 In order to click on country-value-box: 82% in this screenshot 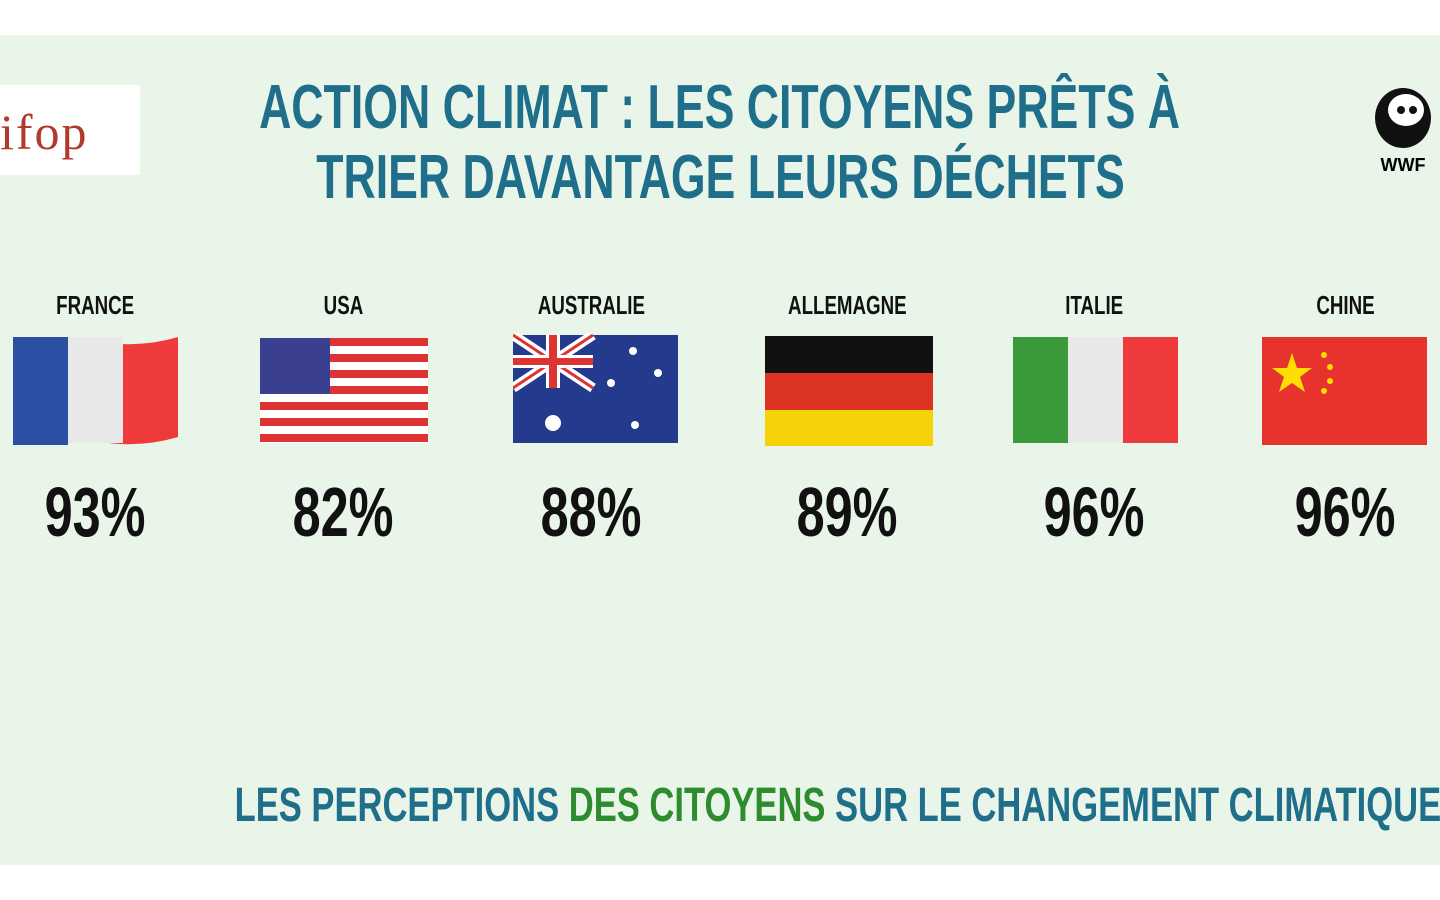, I will do `click(343, 512)`.